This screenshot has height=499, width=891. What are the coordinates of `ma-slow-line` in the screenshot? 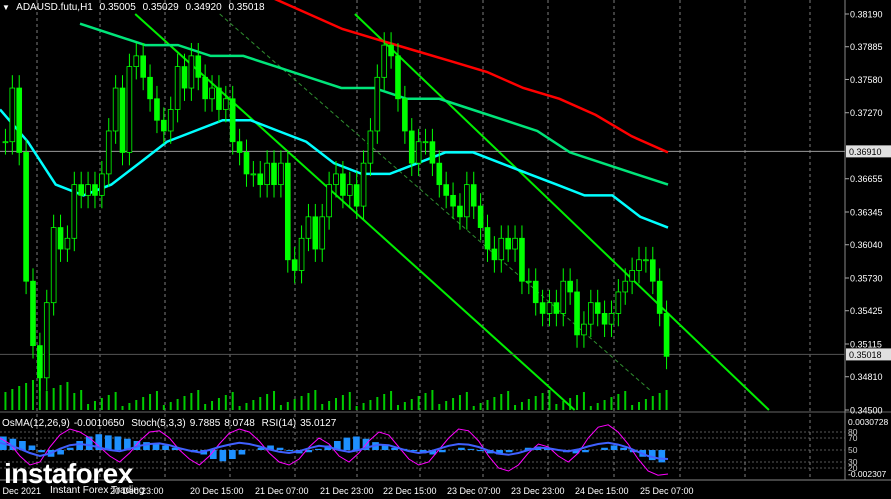 It's located at (471, 77).